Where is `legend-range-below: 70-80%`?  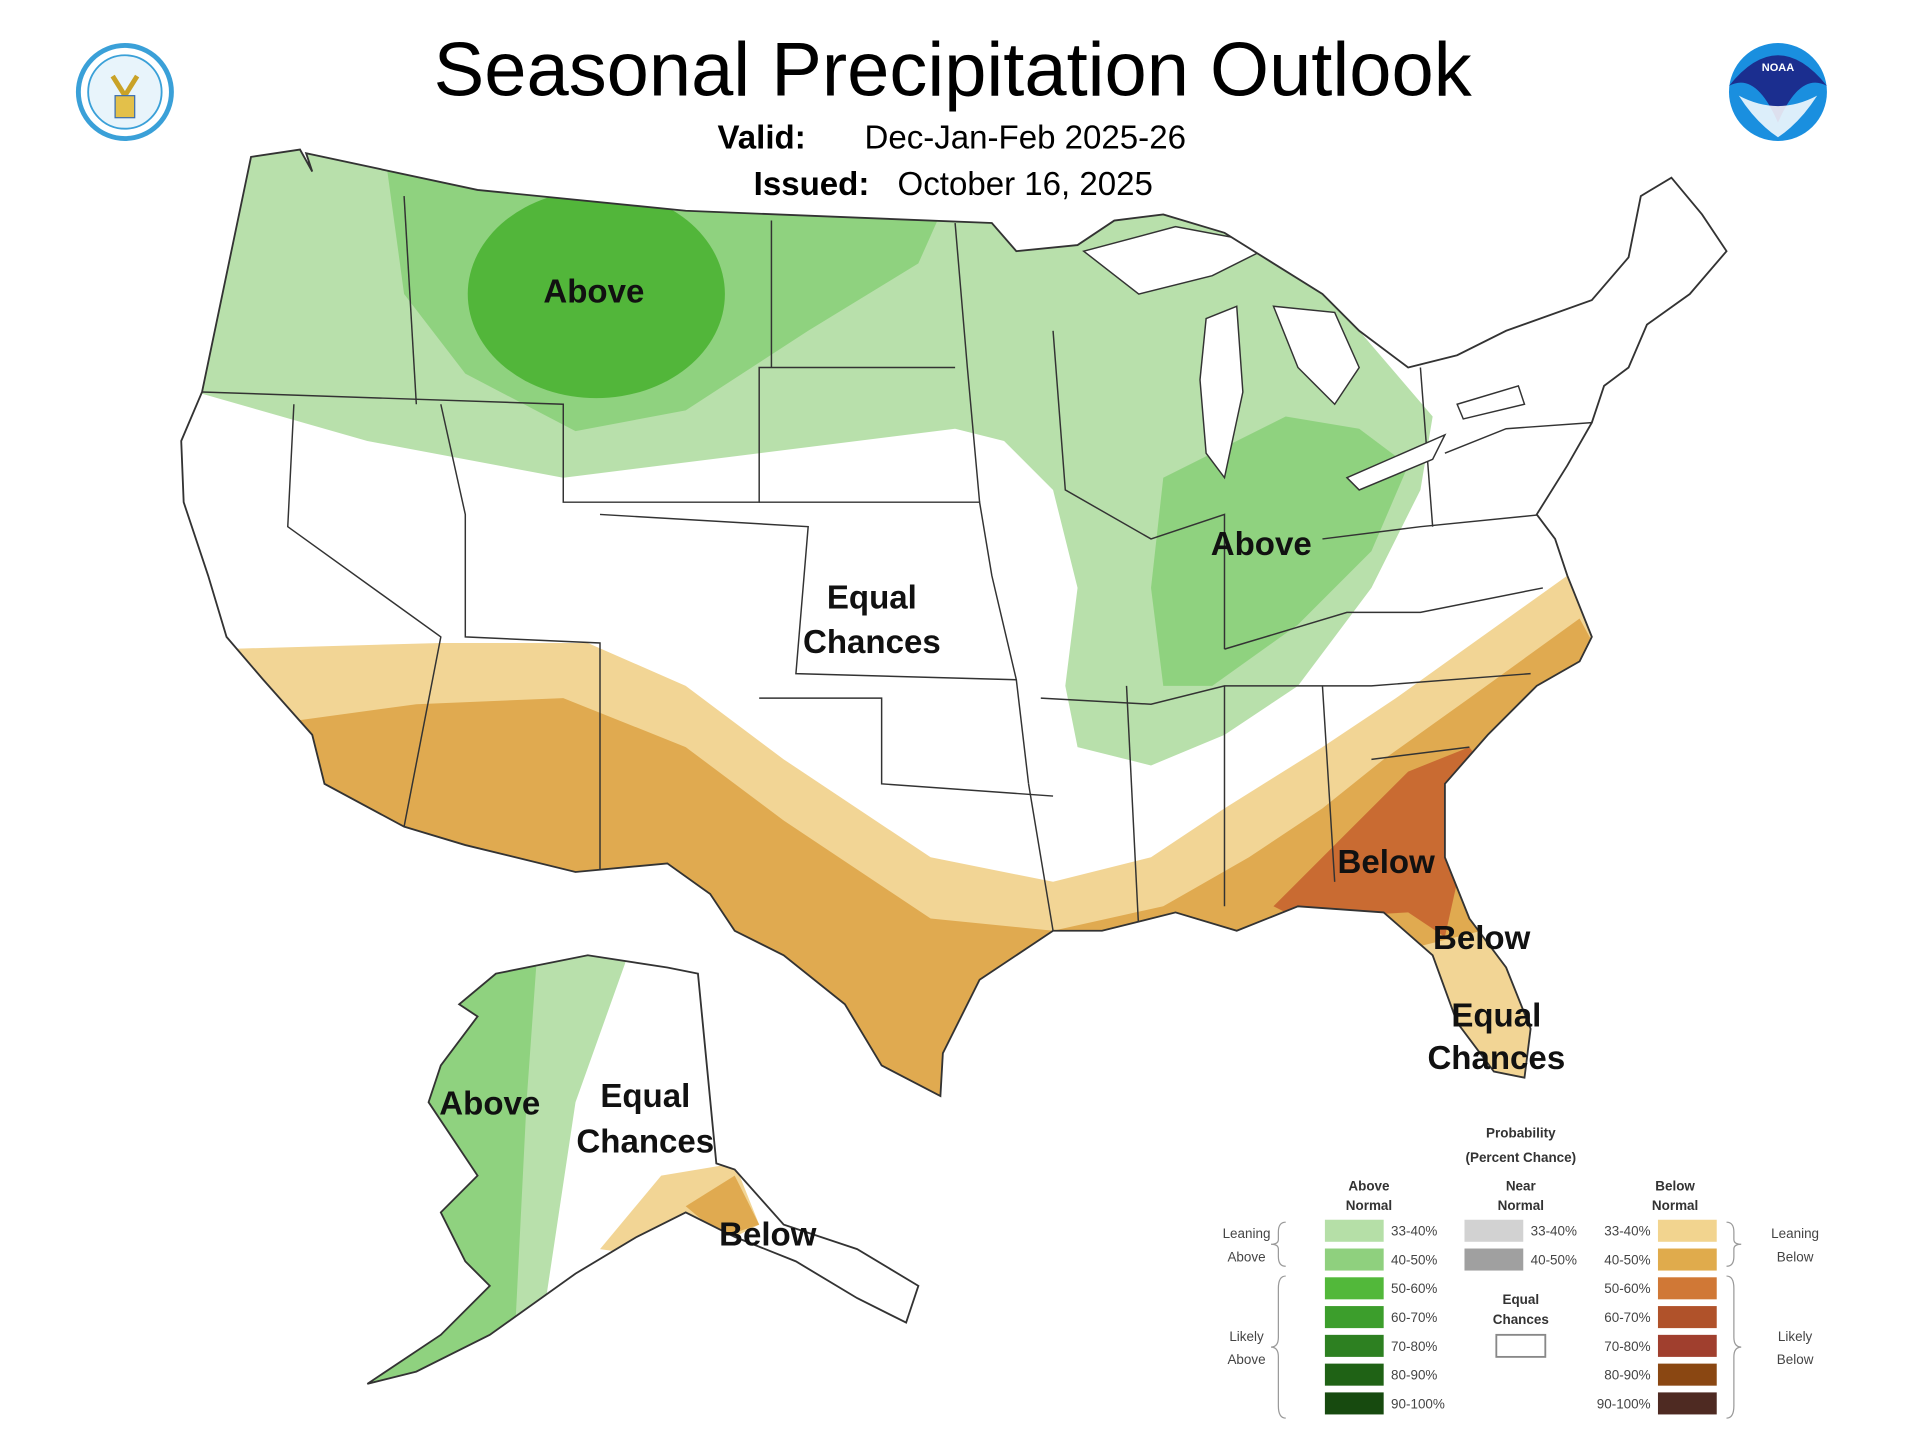 legend-range-below: 70-80% is located at coordinates (1627, 1346).